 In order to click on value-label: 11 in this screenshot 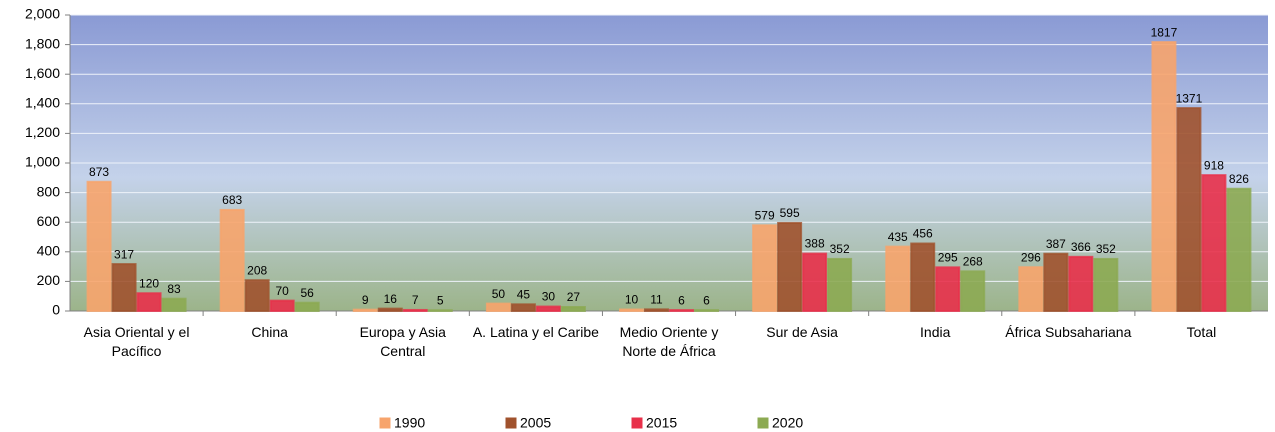, I will do `click(656, 300)`.